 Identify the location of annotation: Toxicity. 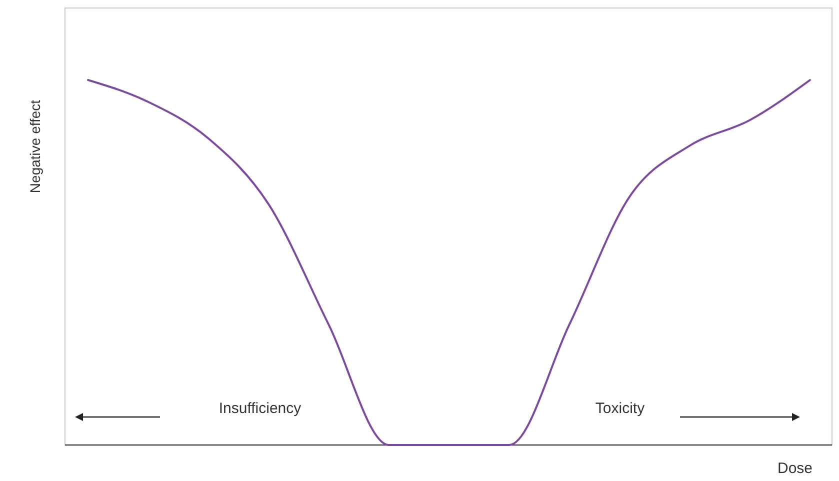
(620, 408).